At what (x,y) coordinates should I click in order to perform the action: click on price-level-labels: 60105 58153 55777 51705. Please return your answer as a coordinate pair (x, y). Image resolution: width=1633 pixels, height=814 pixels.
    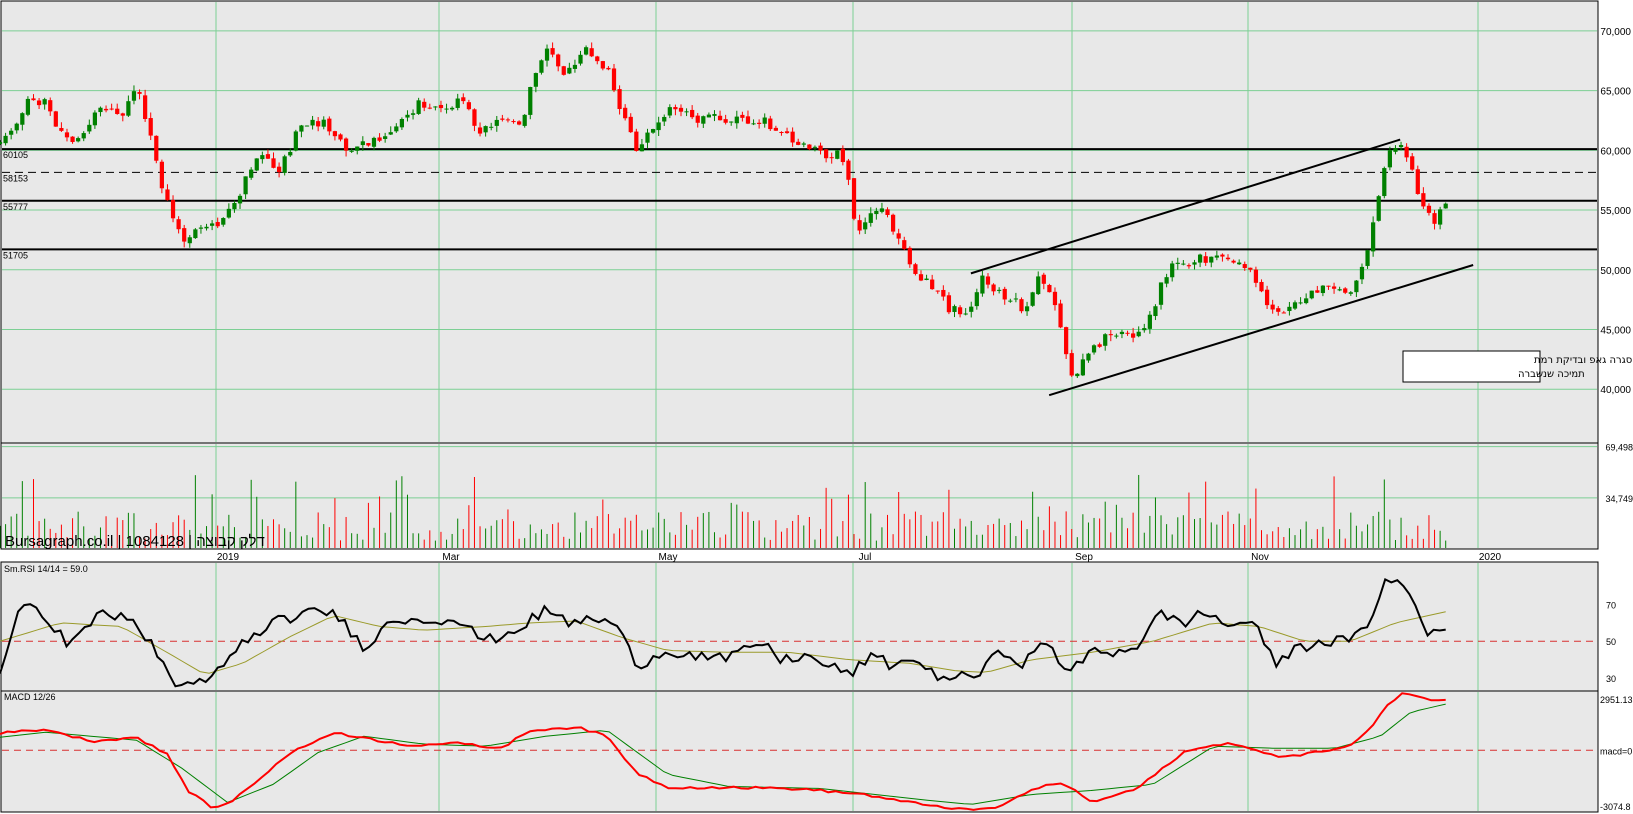
    Looking at the image, I should click on (15, 205).